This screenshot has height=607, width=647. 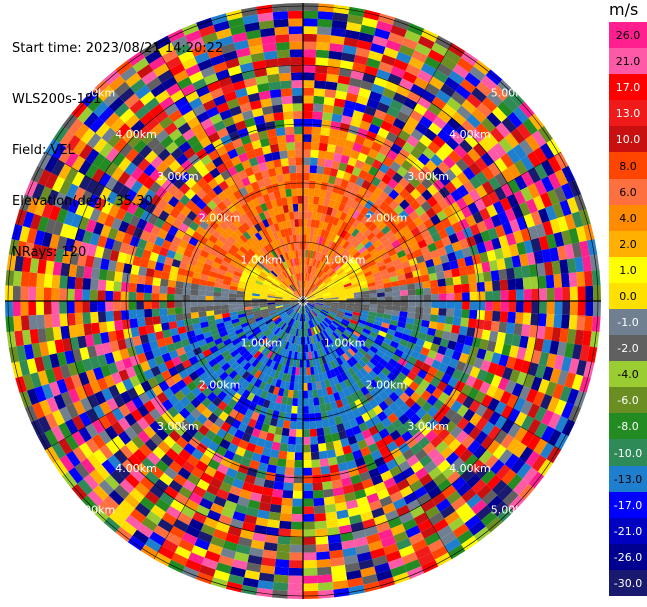 What do you see at coordinates (628, 166) in the screenshot?
I see `colorbar-tick-label: 8.0` at bounding box center [628, 166].